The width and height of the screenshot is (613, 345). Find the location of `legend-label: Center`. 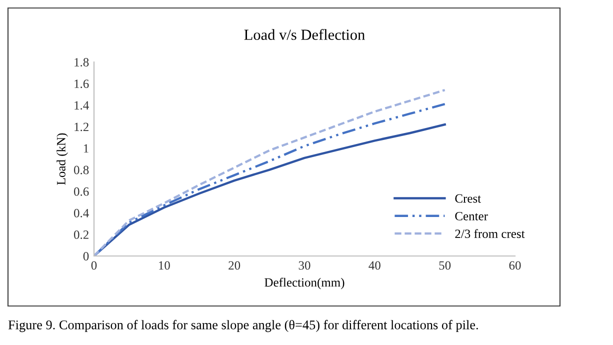

legend-label: Center is located at coordinates (471, 216).